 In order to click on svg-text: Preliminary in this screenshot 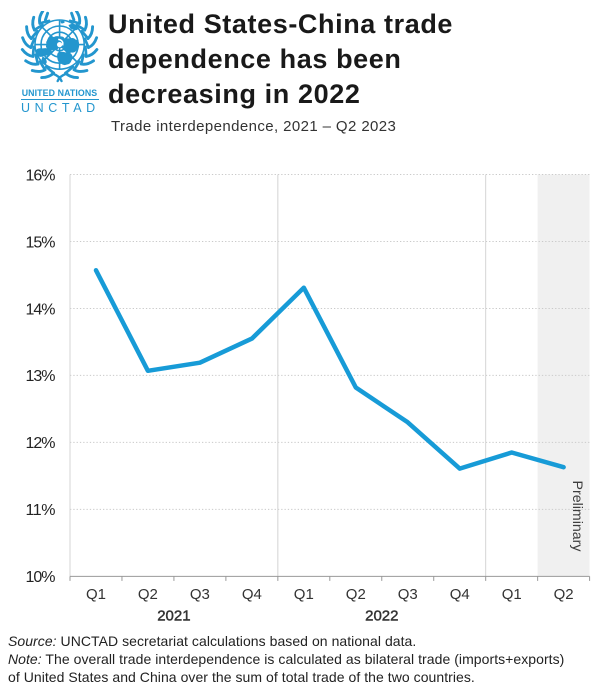, I will do `click(577, 517)`.